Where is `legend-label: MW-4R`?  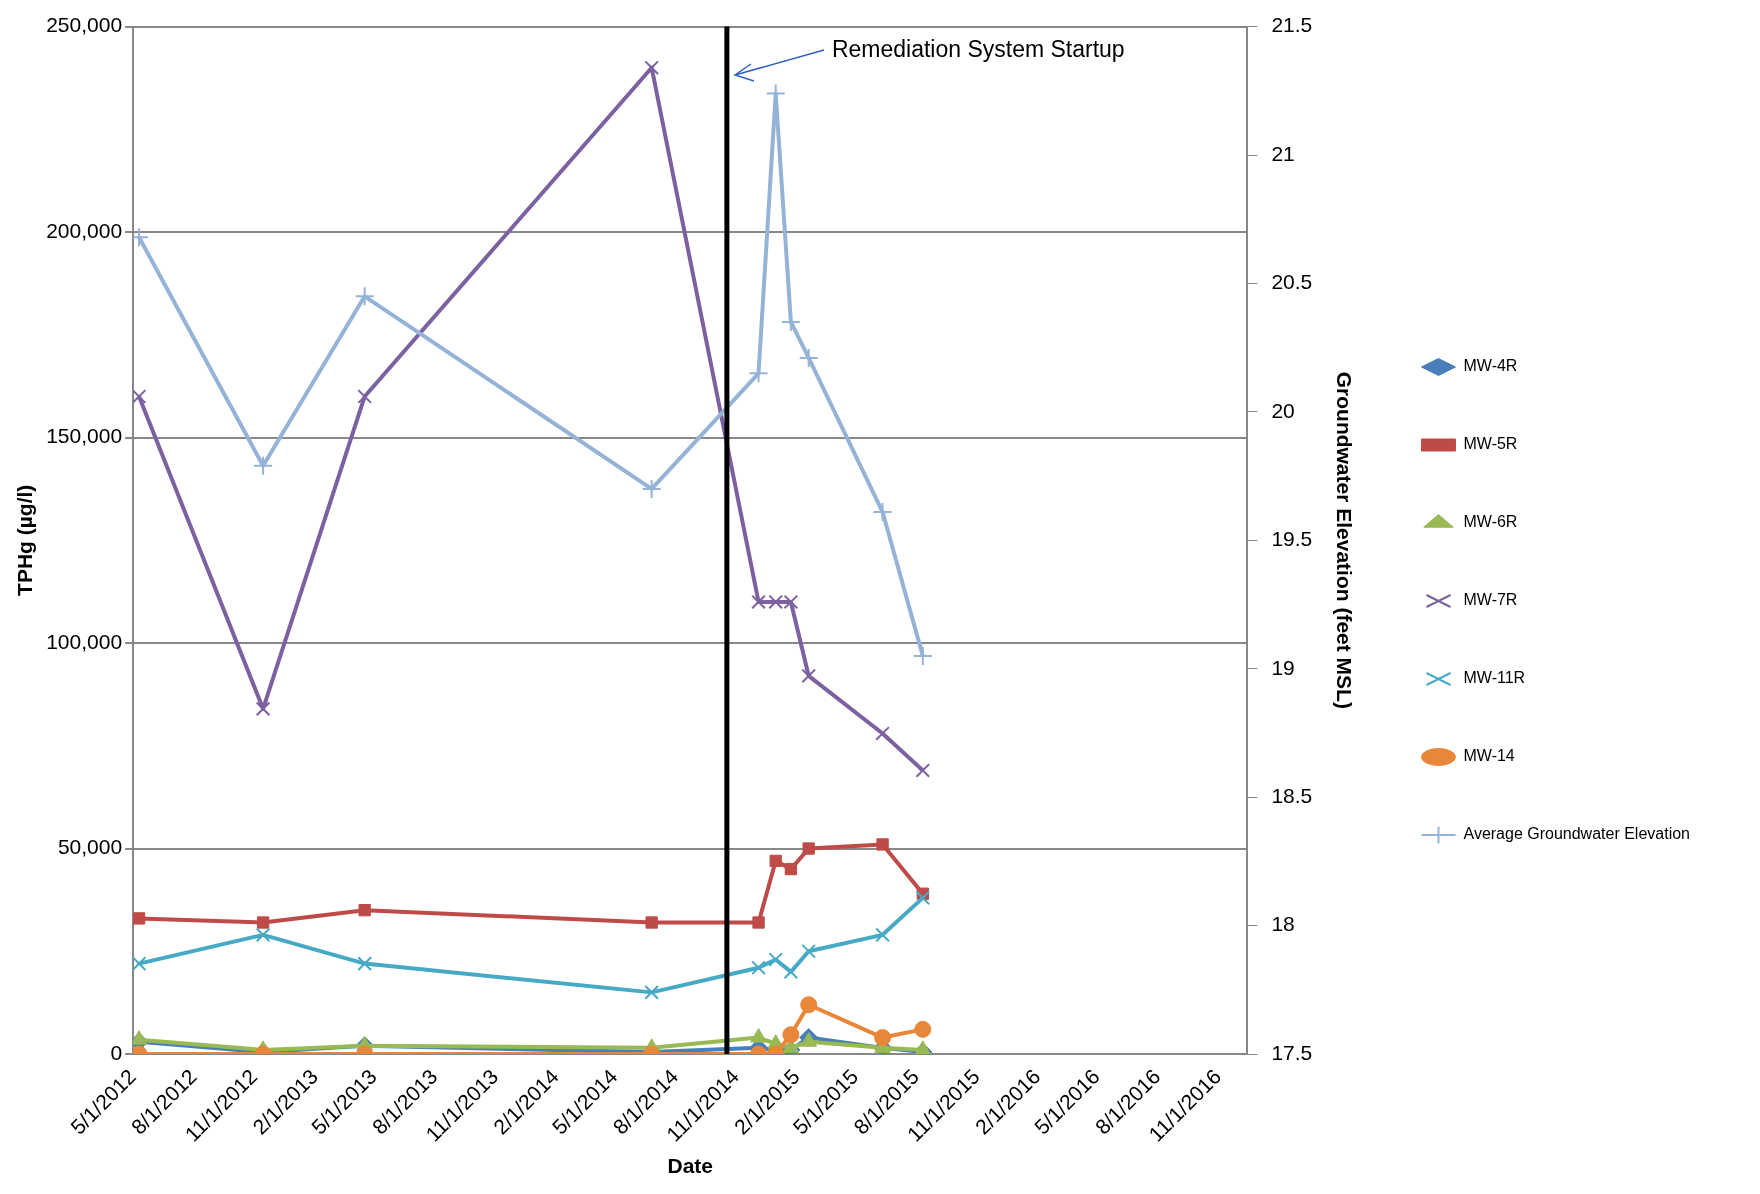 legend-label: MW-4R is located at coordinates (1490, 366).